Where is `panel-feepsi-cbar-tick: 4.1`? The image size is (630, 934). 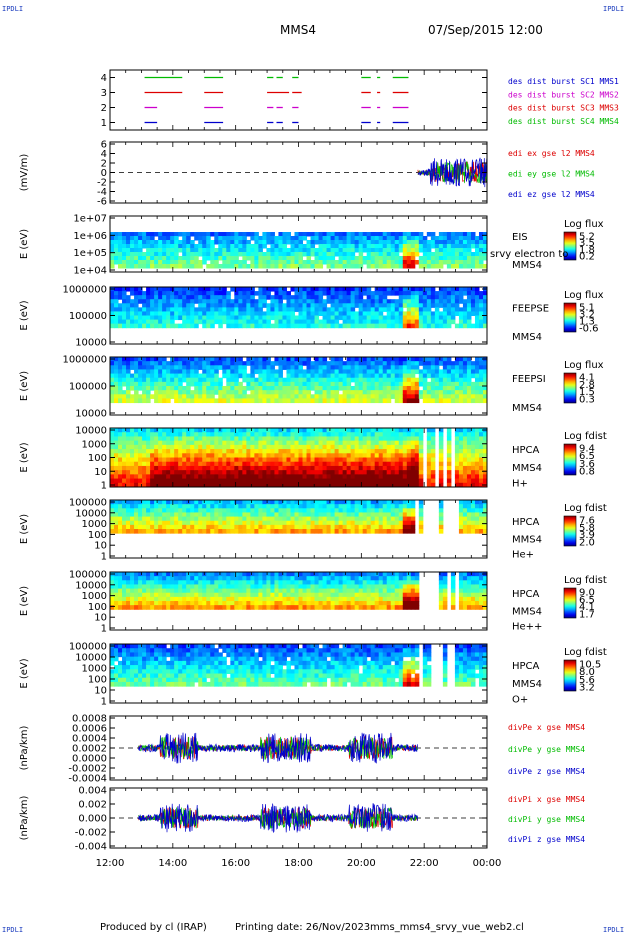 panel-feepsi-cbar-tick: 4.1 is located at coordinates (587, 378).